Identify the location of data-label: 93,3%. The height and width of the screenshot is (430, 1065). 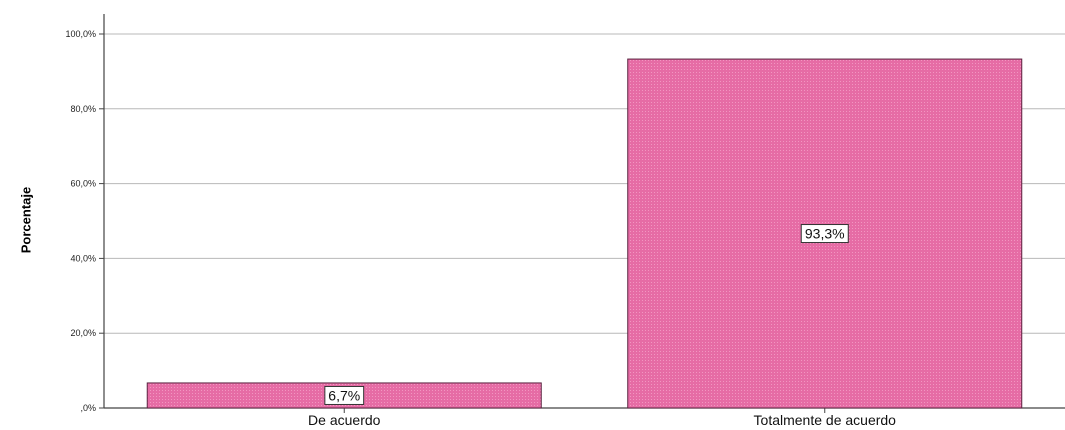
(825, 234).